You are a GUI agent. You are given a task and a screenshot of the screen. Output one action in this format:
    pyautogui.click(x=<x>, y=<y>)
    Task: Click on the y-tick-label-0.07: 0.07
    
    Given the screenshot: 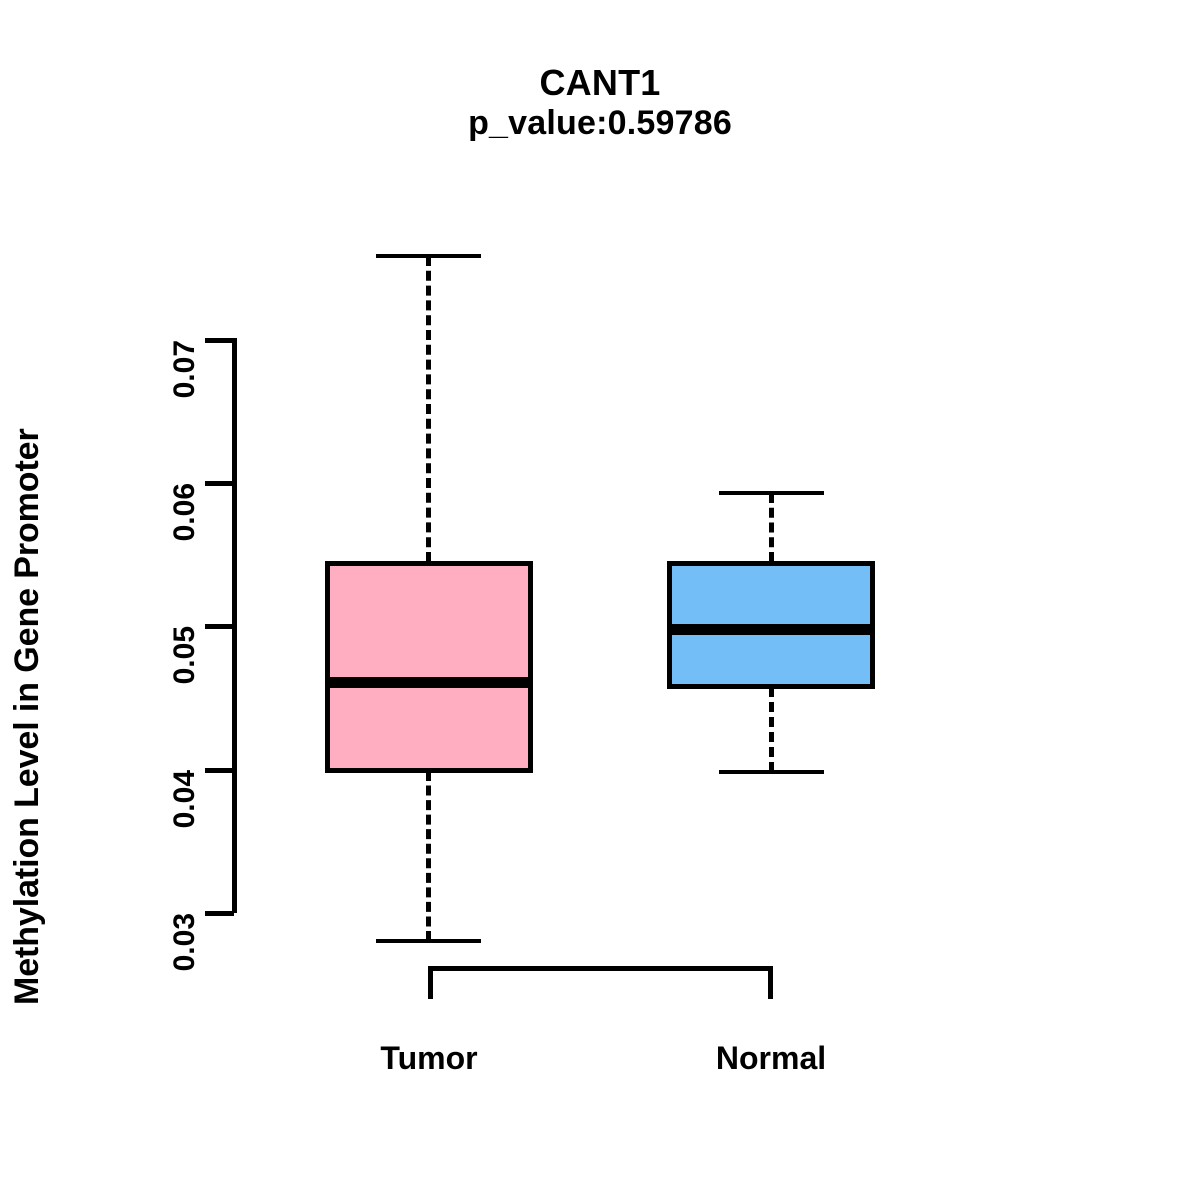 What is the action you would take?
    pyautogui.click(x=184, y=369)
    